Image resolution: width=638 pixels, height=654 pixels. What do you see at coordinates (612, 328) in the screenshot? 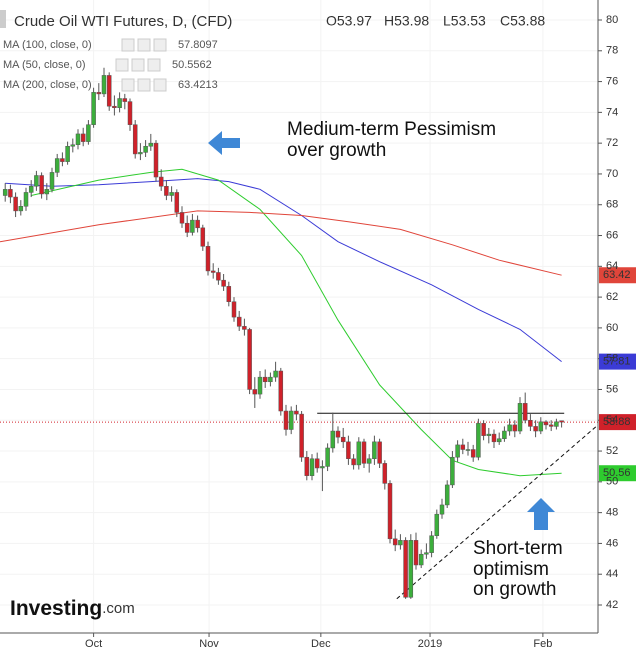
I see `y-tick-label: 60` at bounding box center [612, 328].